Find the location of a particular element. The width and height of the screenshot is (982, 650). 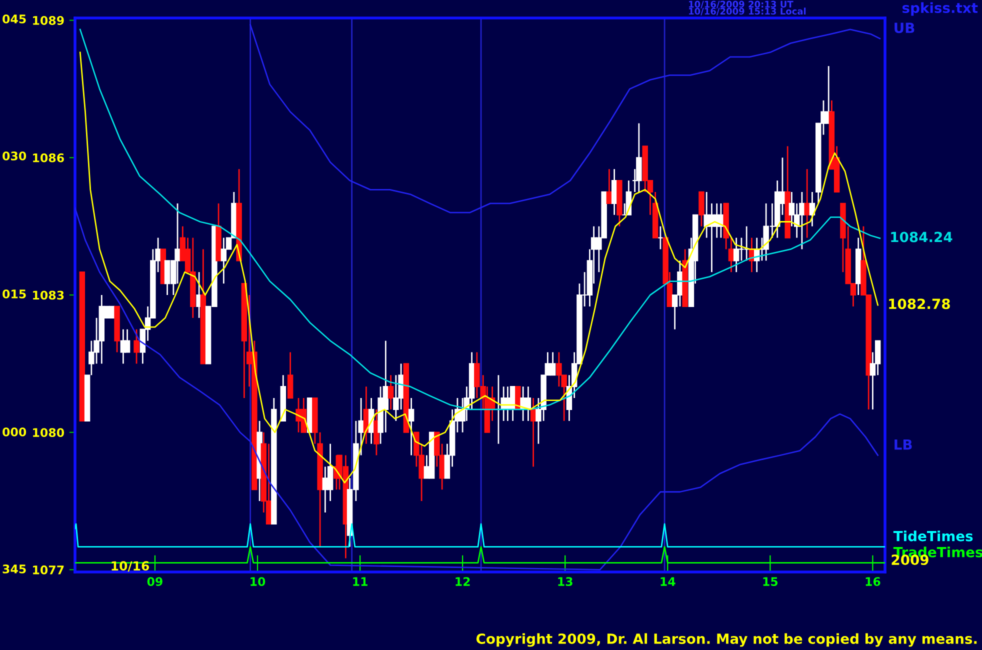

y-tick-label: 1077 is located at coordinates (48, 569).